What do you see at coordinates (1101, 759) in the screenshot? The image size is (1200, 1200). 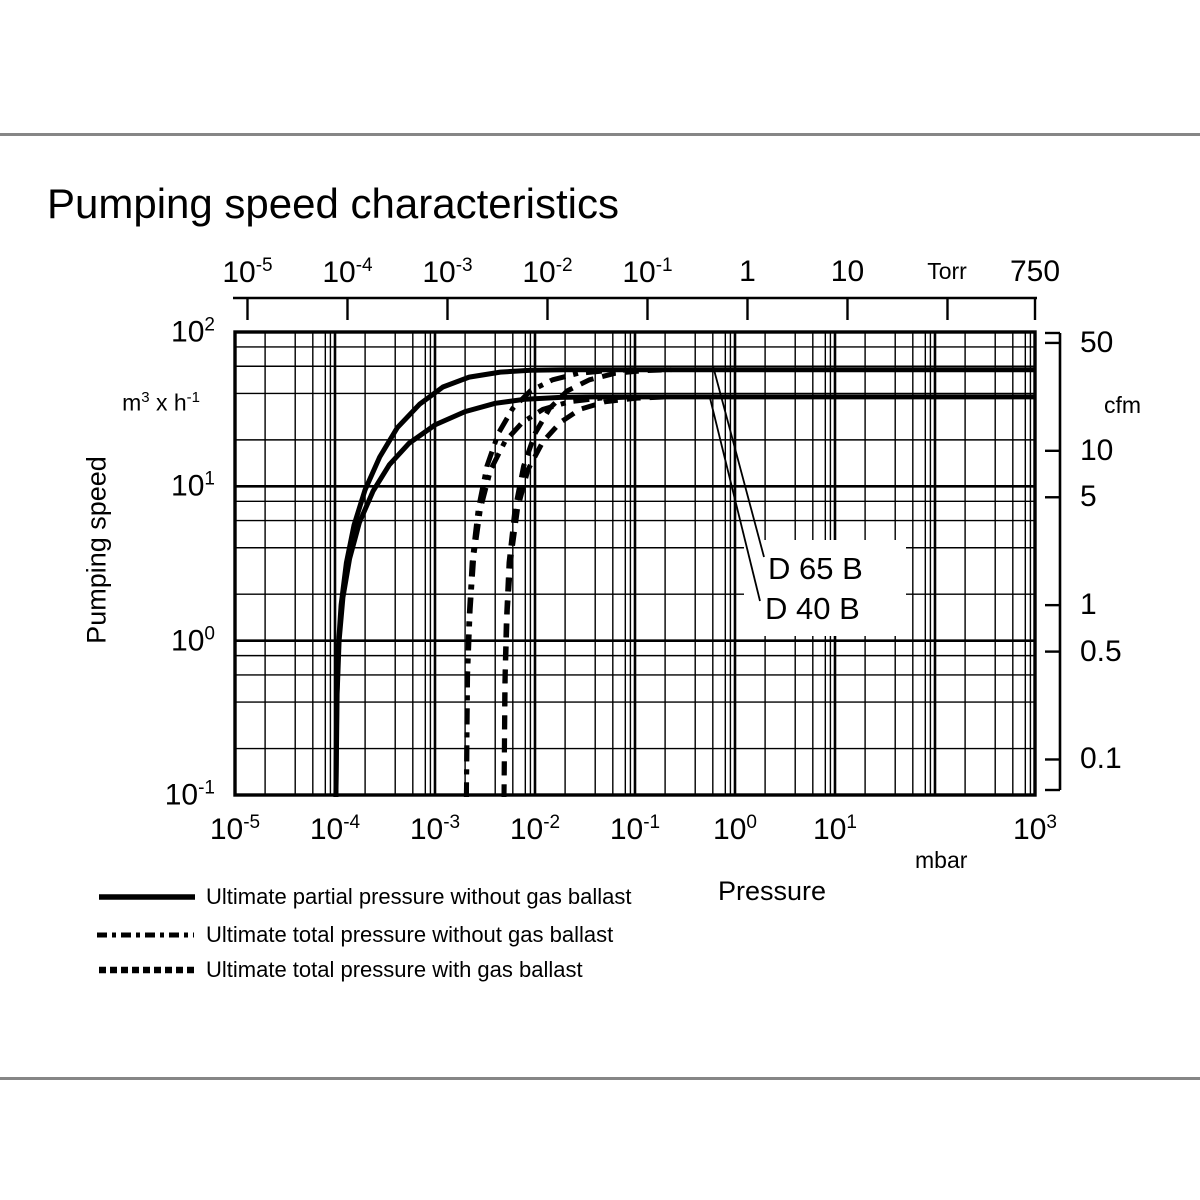 I see `y-tick-label-cfm: 0.1` at bounding box center [1101, 759].